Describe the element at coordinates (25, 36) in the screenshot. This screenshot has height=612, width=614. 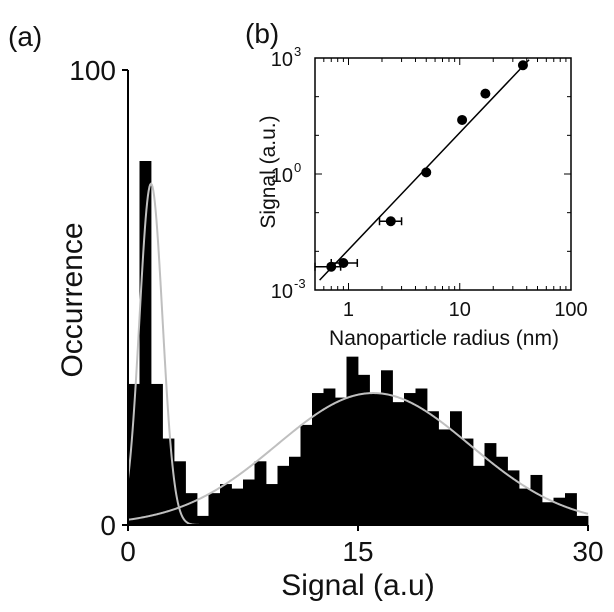
I see `panel-a-label: (a)` at that location.